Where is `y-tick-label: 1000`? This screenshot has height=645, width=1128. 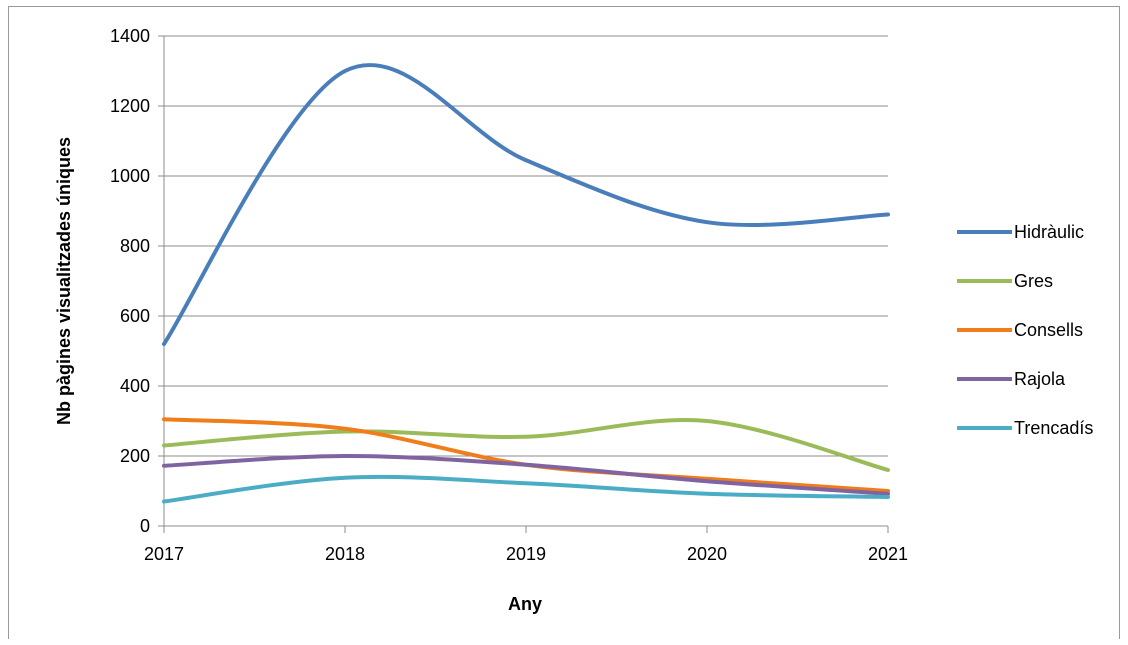 y-tick-label: 1000 is located at coordinates (130, 176).